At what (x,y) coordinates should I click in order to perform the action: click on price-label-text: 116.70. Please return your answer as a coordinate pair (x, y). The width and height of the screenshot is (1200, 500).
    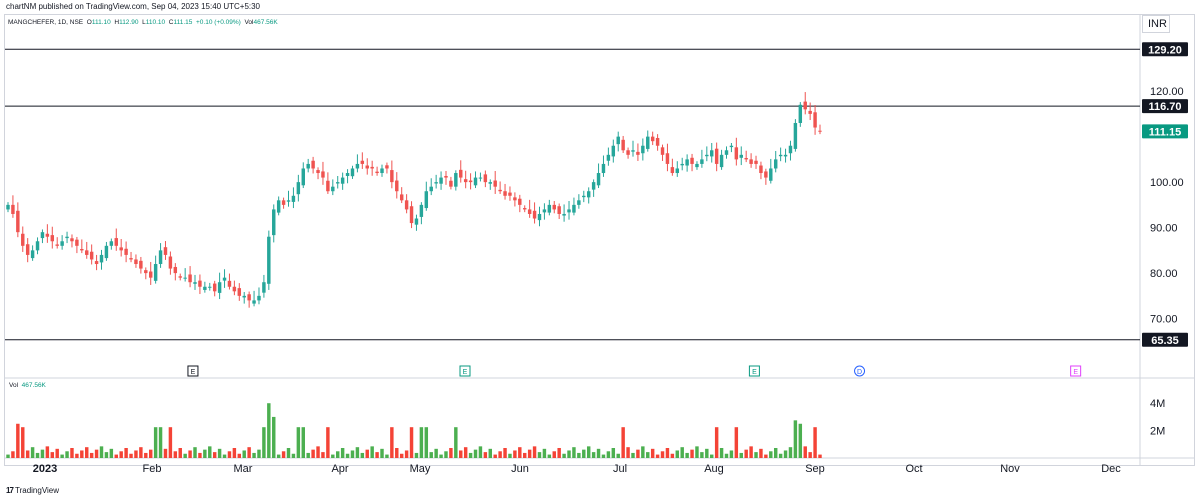
    Looking at the image, I should click on (1164, 107).